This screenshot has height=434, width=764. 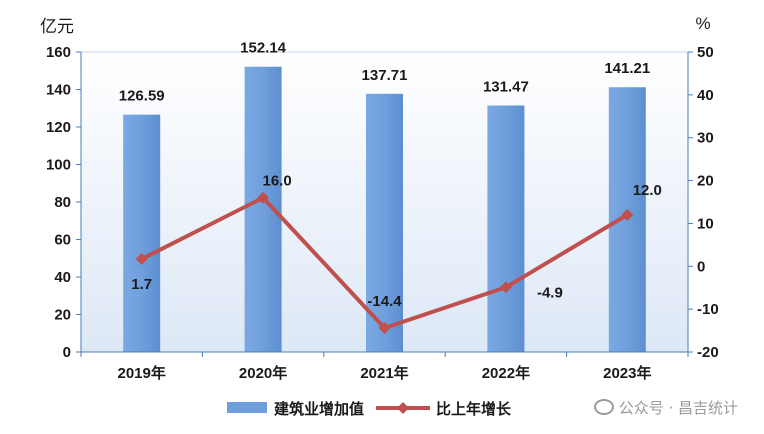 What do you see at coordinates (247, 407) in the screenshot?
I see `legend-bar-swatch` at bounding box center [247, 407].